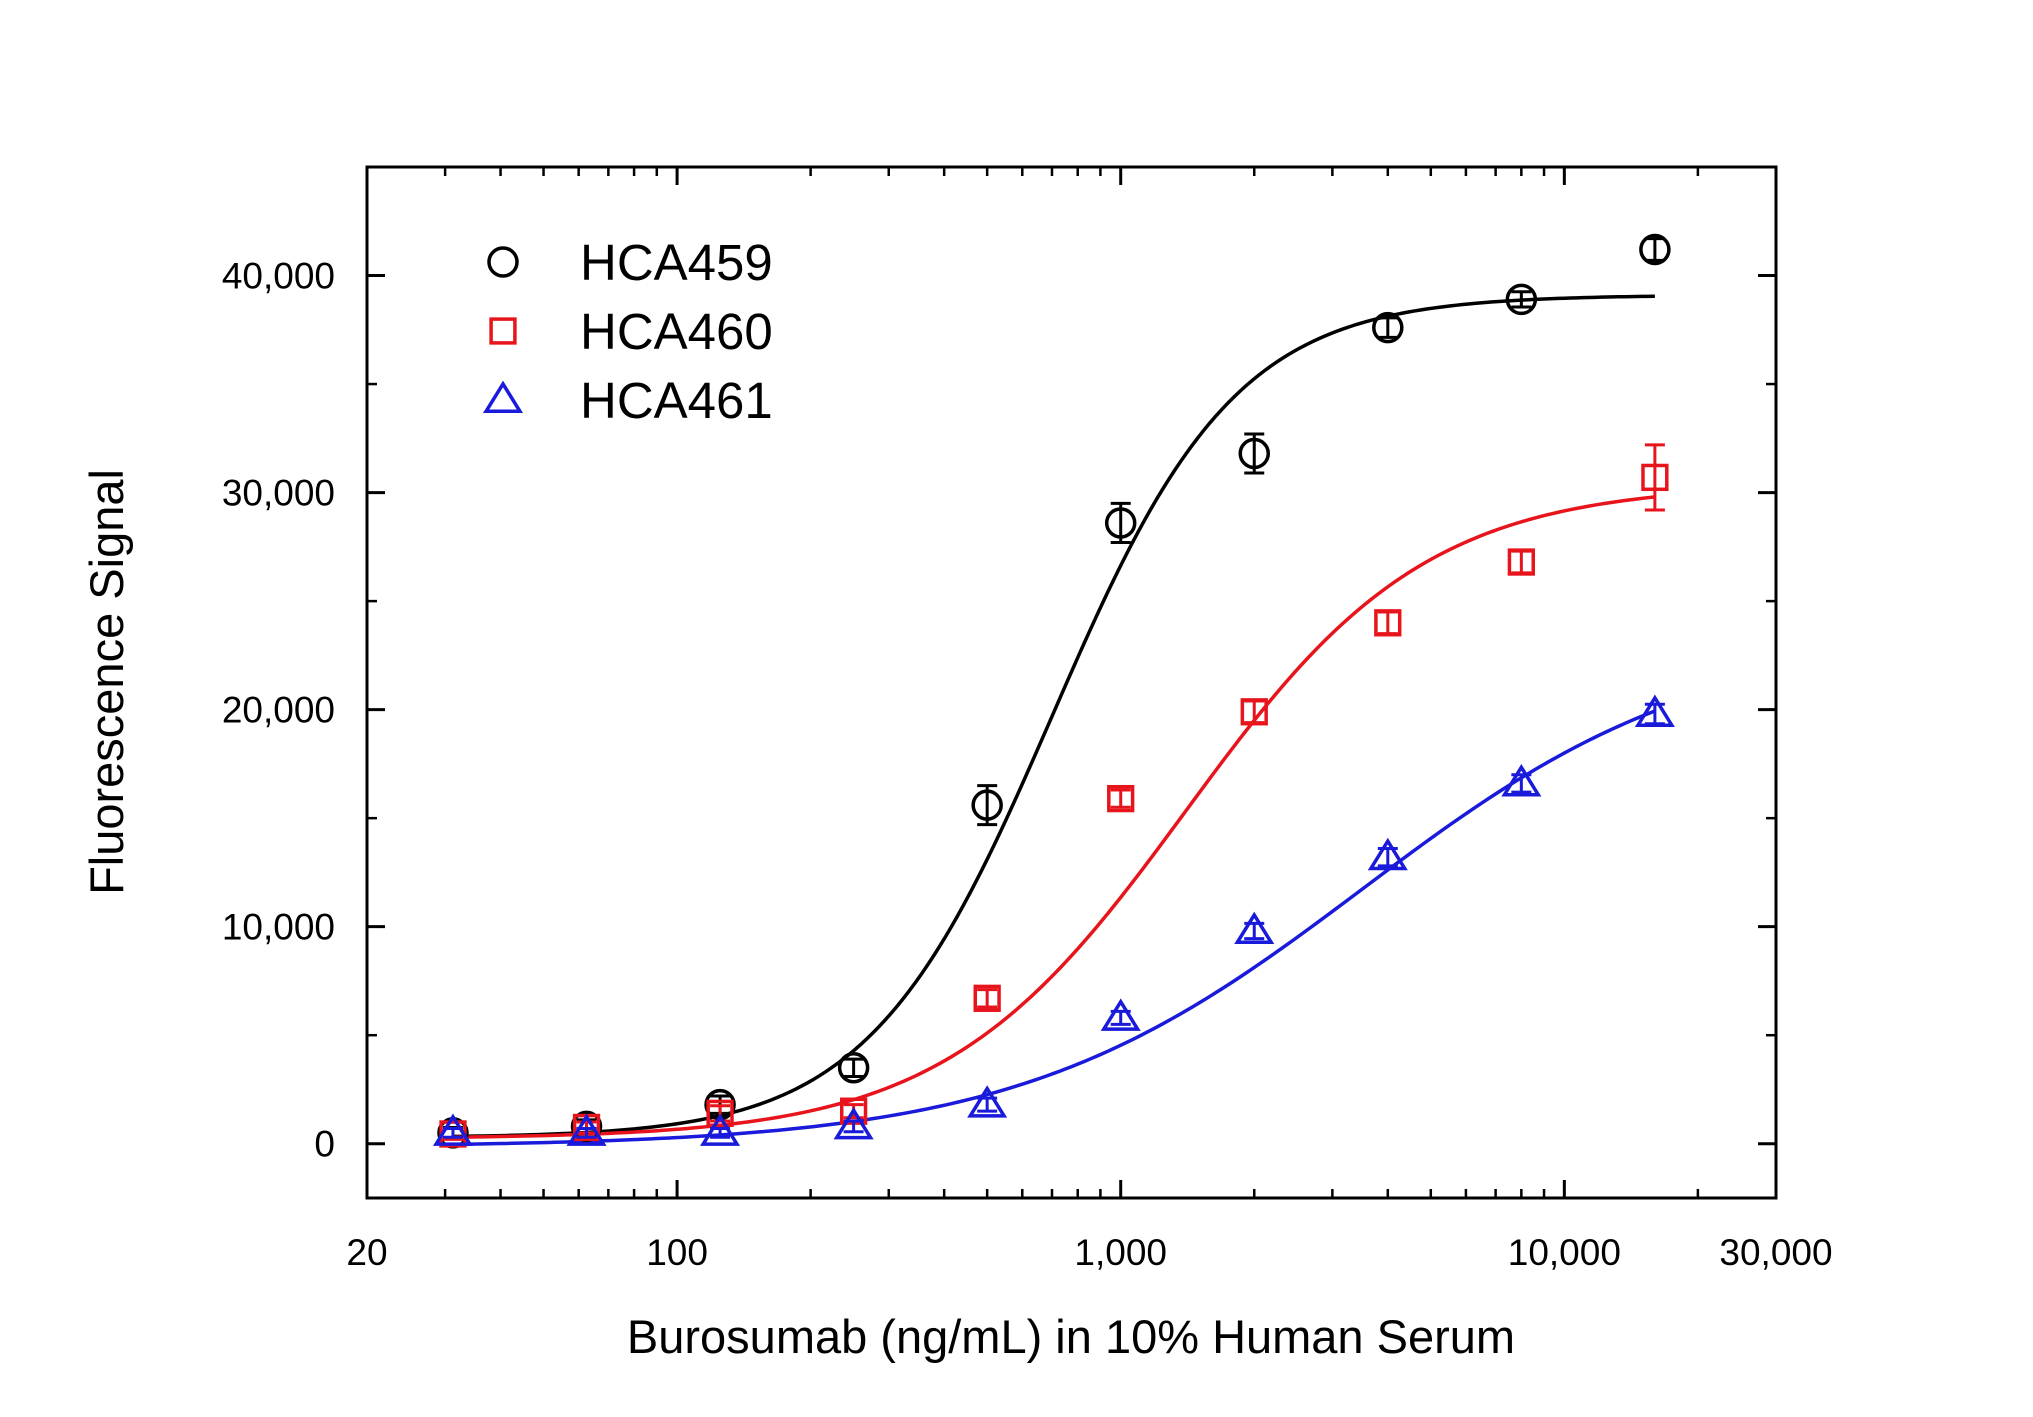  I want to click on x-axis-tick-labels: 20 100 1,000 10,000 30,000, so click(1089, 1252).